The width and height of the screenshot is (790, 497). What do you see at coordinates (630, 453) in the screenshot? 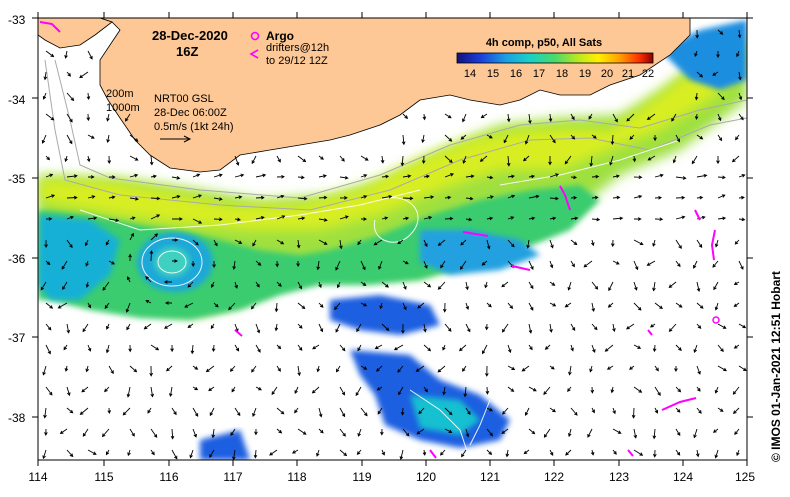
I see `drifter-track` at bounding box center [630, 453].